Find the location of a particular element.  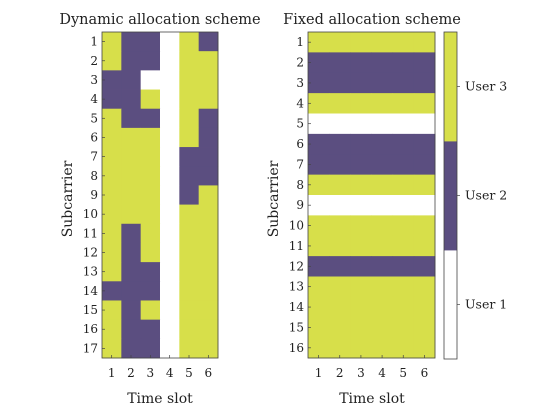

colorbar-tick-labels: User 1 User 2 User 3 is located at coordinates (482, 195).